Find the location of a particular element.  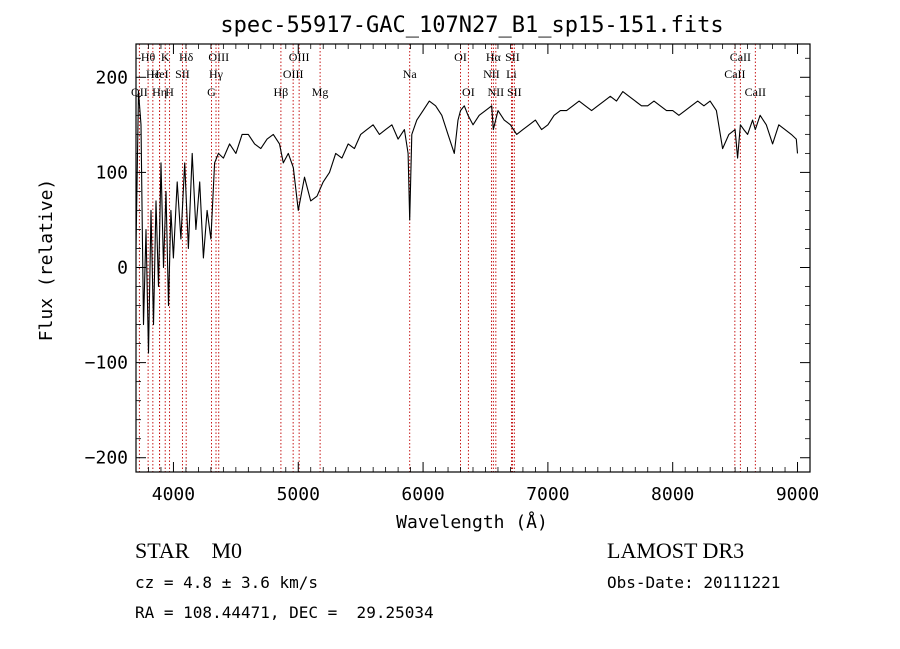

line-label-10: Hγ is located at coordinates (216, 74).